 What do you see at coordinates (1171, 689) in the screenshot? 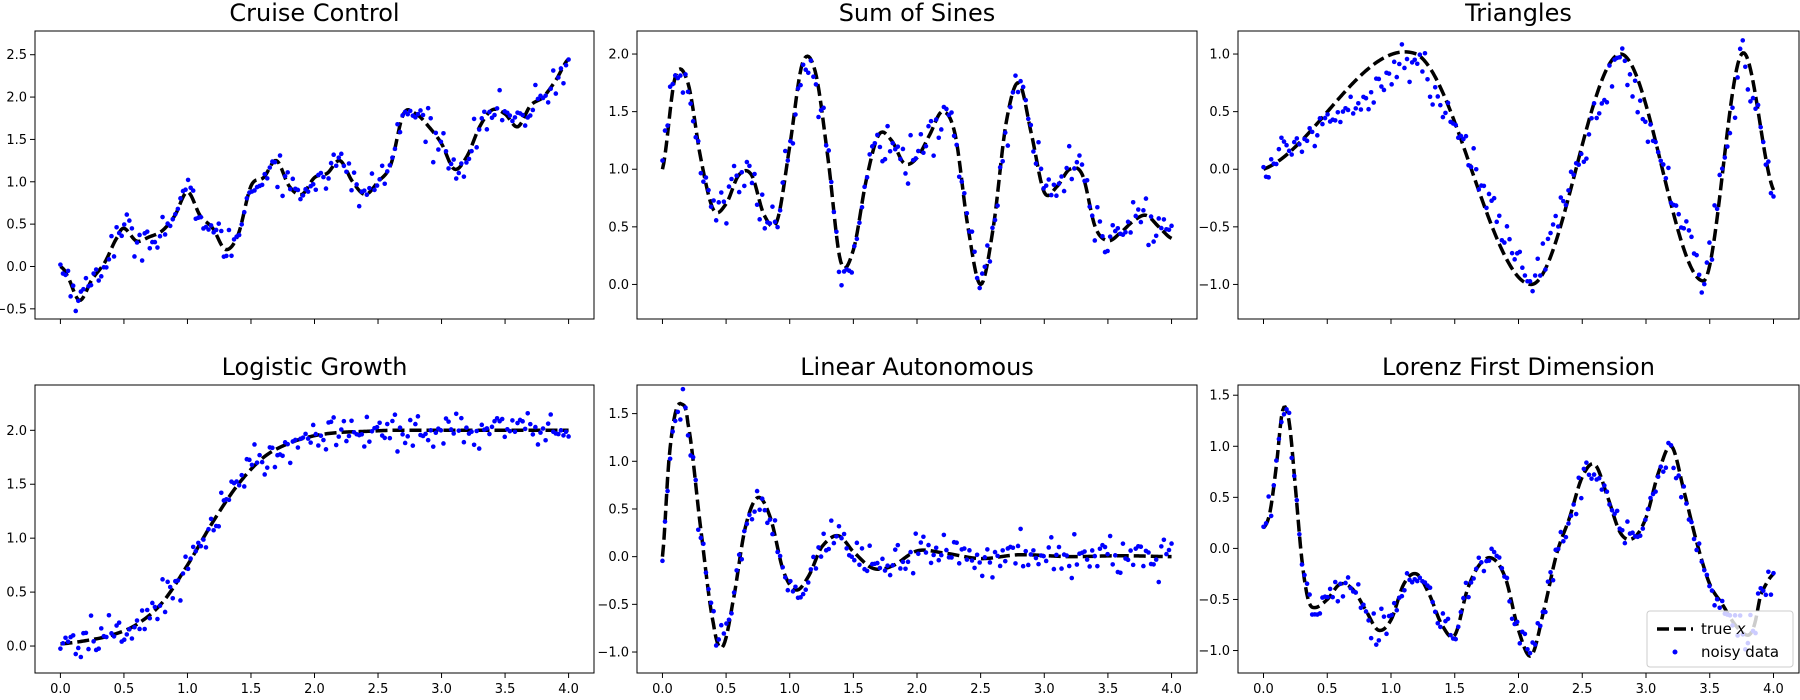
I see `x-tick-label: 4.0` at bounding box center [1171, 689].